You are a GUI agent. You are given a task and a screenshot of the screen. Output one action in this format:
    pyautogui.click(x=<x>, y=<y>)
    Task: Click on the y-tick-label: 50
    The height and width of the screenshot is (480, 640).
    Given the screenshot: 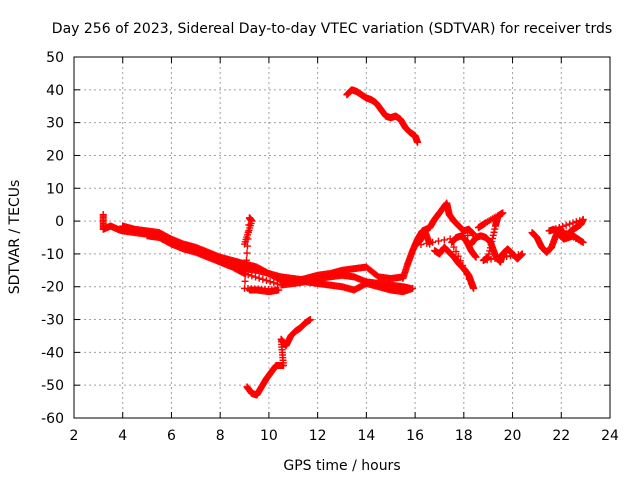 What is the action you would take?
    pyautogui.click(x=55, y=58)
    